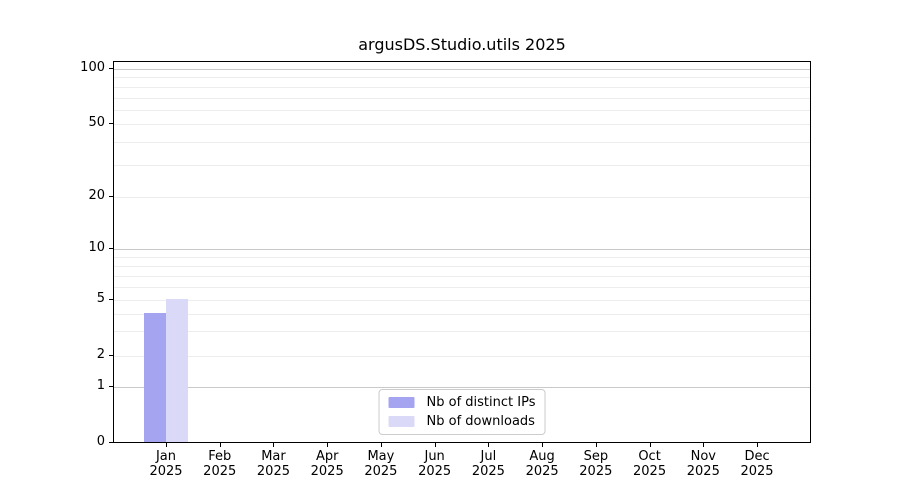  Describe the element at coordinates (703, 456) in the screenshot. I see `x-tick-label-month: Nov` at that location.